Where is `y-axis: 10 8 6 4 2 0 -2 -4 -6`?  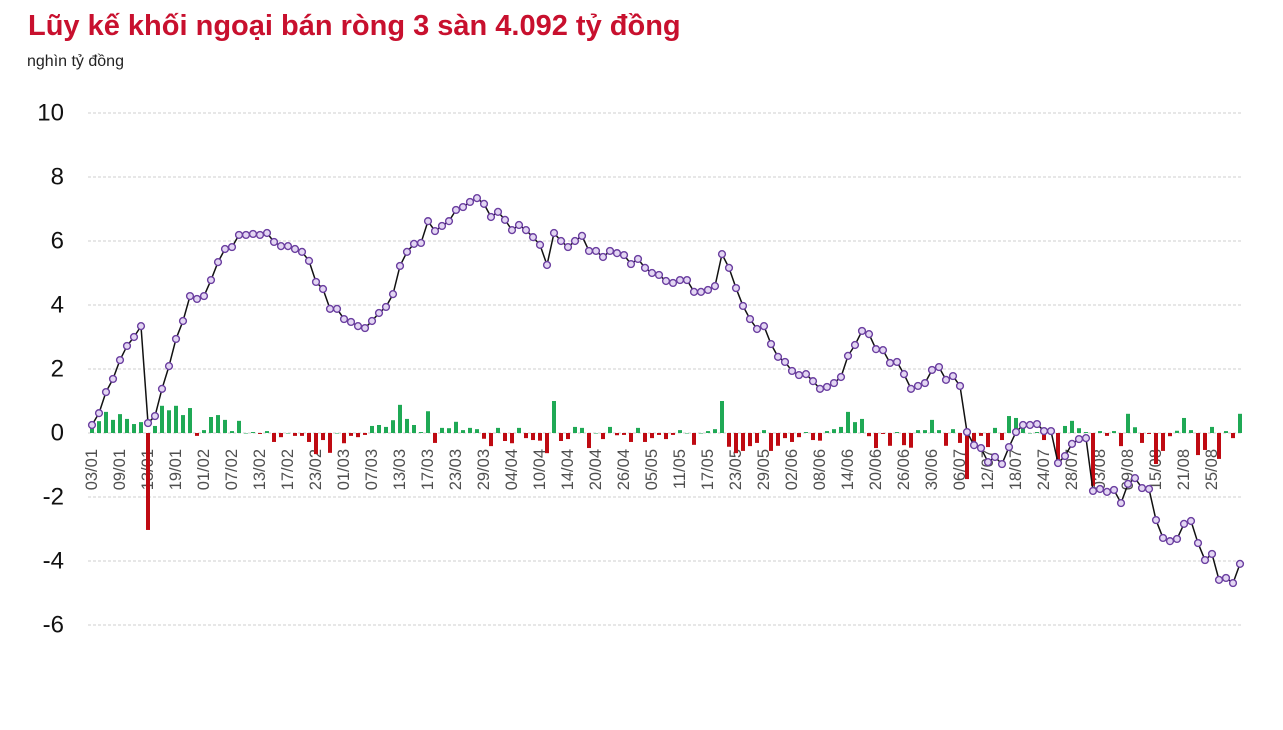 y-axis: 10 8 6 4 2 0 -2 -4 -6 is located at coordinates (50, 369).